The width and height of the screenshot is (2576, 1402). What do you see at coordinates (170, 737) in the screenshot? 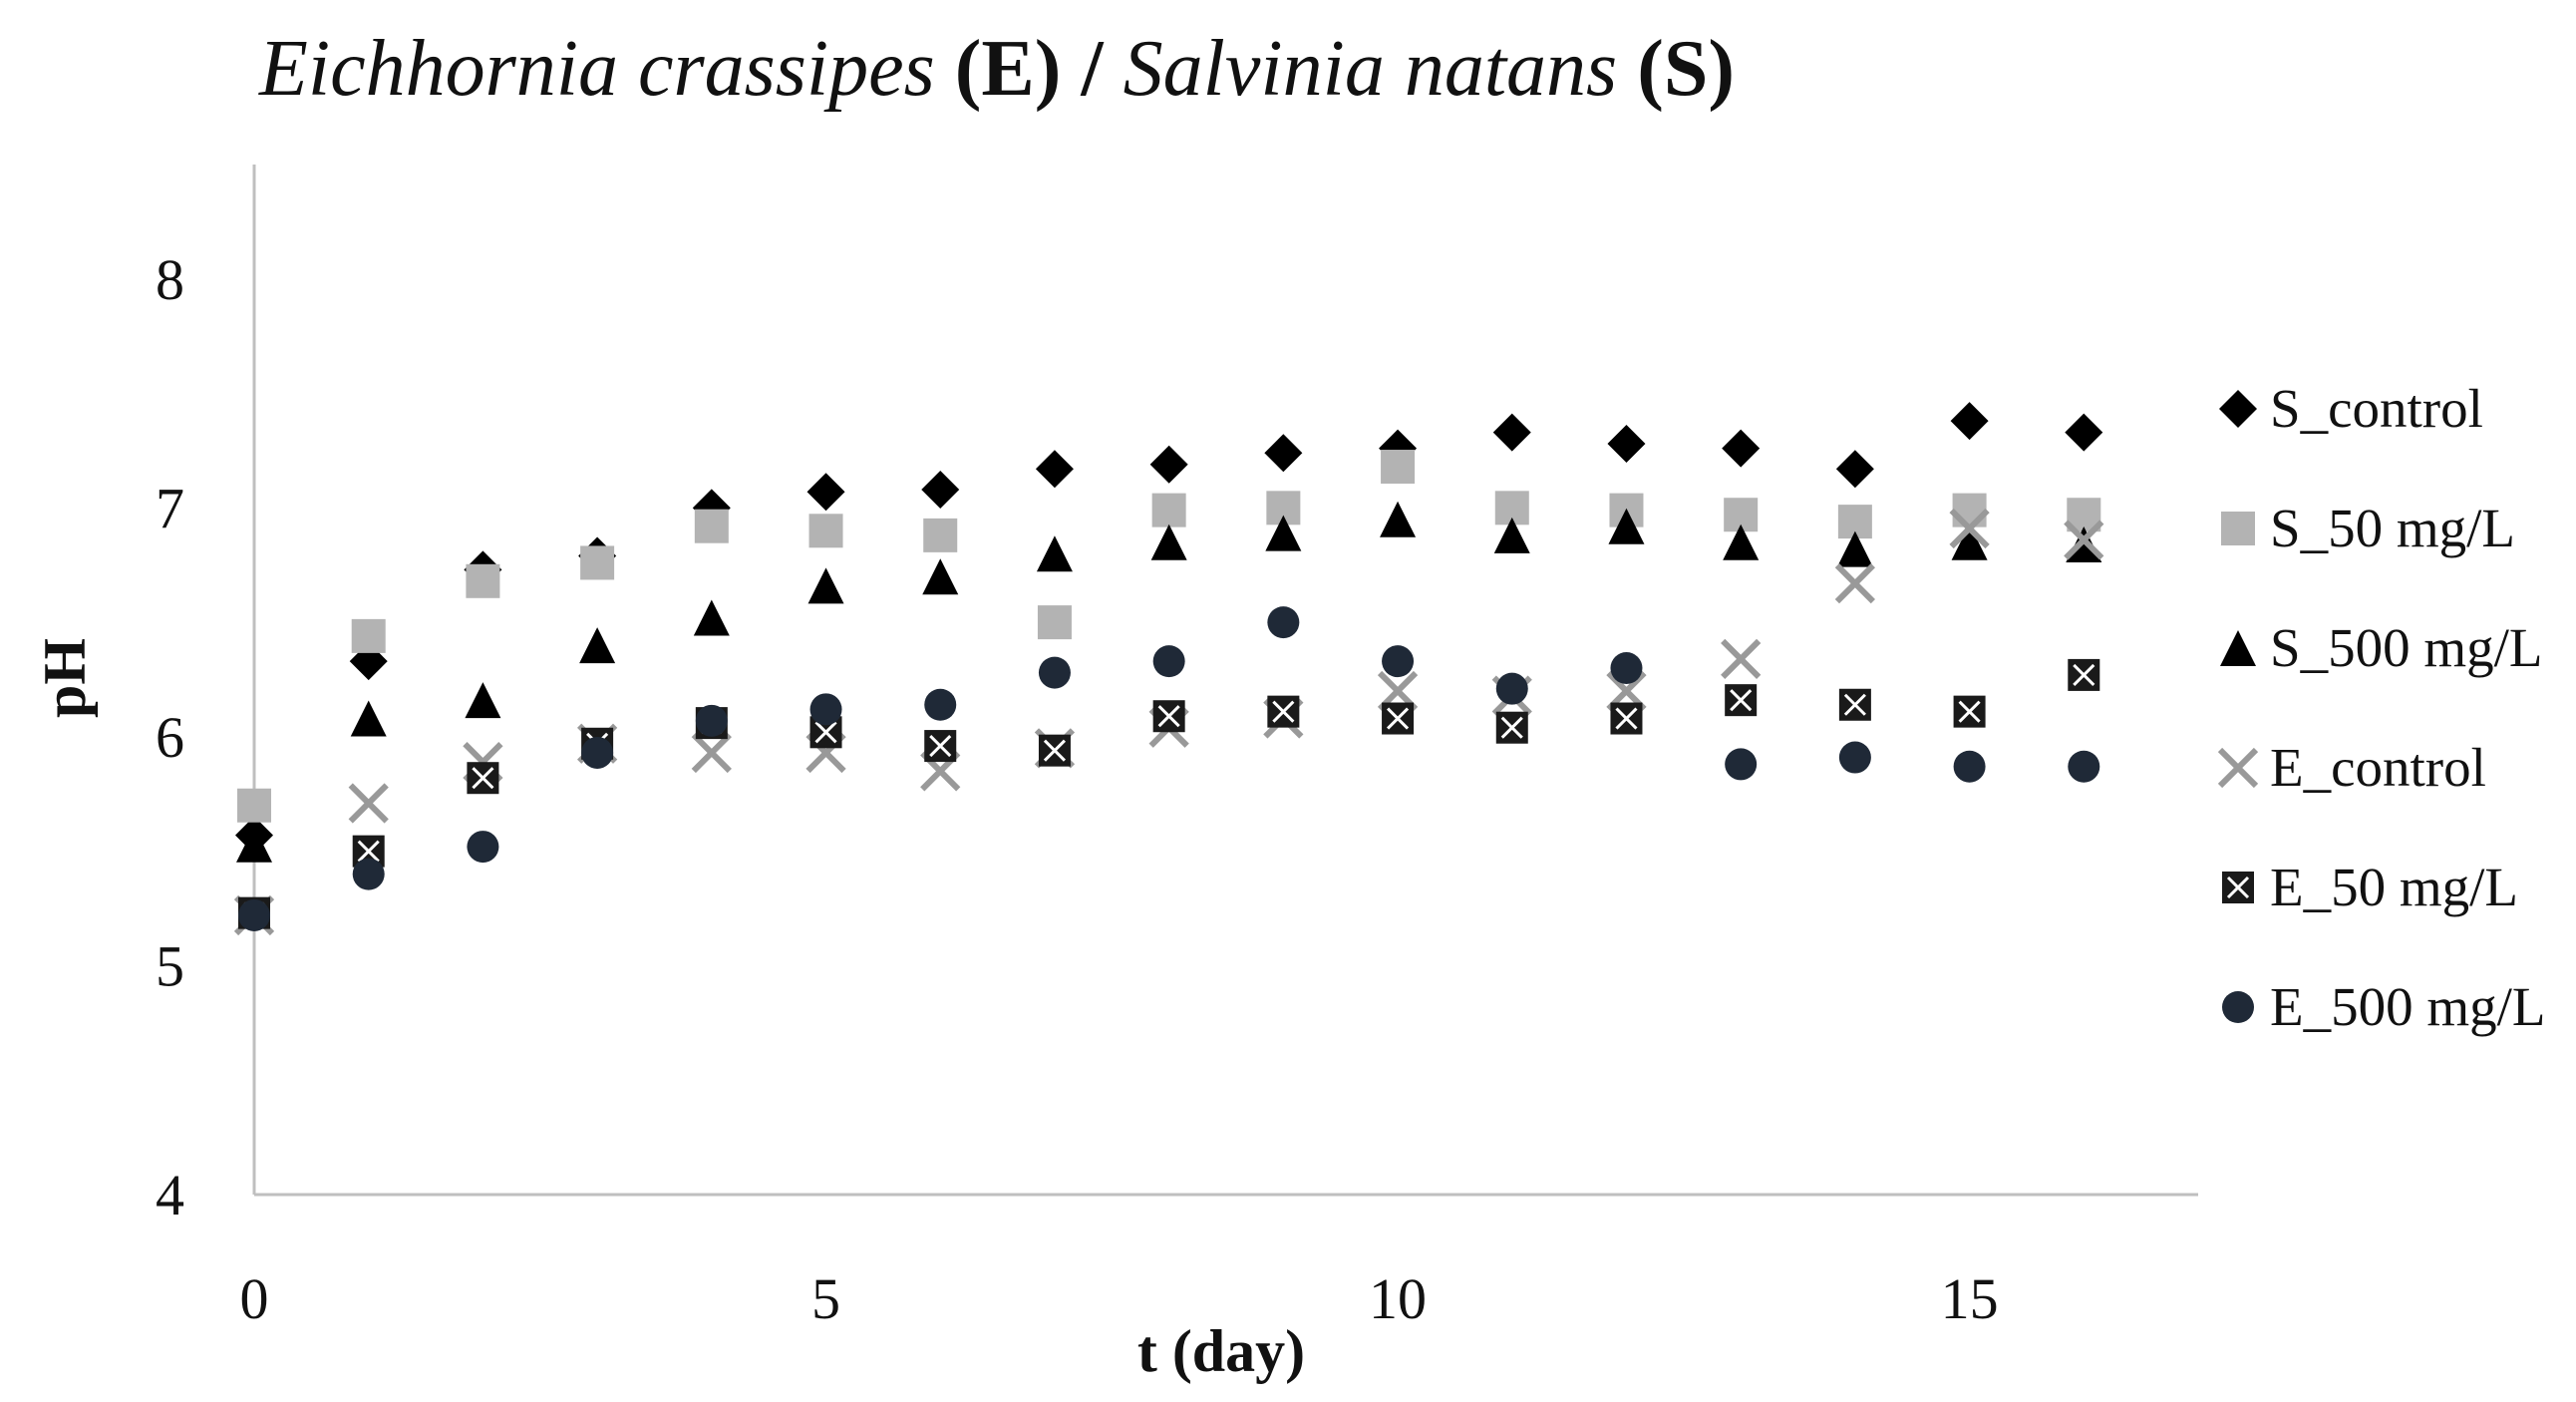
I see `y-tick-labels: 4 5 6 7 8` at bounding box center [170, 737].